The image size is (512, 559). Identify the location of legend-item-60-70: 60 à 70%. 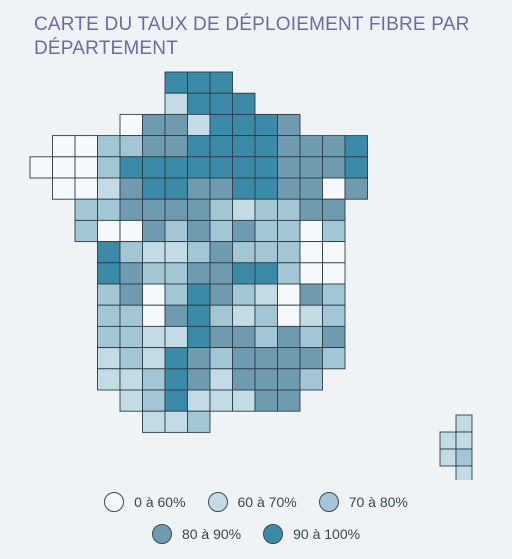
(252, 502).